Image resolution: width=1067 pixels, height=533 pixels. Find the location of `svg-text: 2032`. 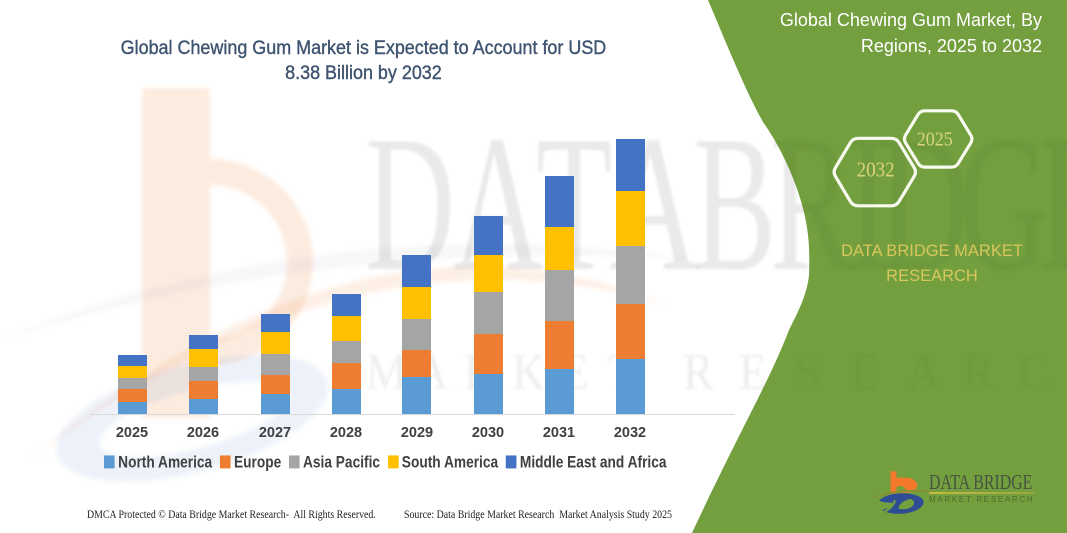

svg-text: 2032 is located at coordinates (876, 170).